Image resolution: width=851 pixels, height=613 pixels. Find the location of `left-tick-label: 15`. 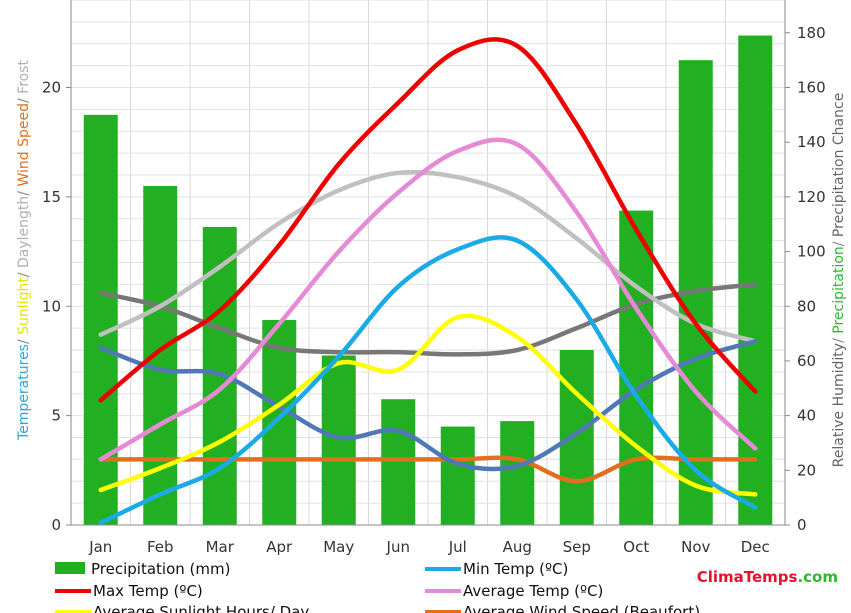

left-tick-label: 15 is located at coordinates (51, 197).